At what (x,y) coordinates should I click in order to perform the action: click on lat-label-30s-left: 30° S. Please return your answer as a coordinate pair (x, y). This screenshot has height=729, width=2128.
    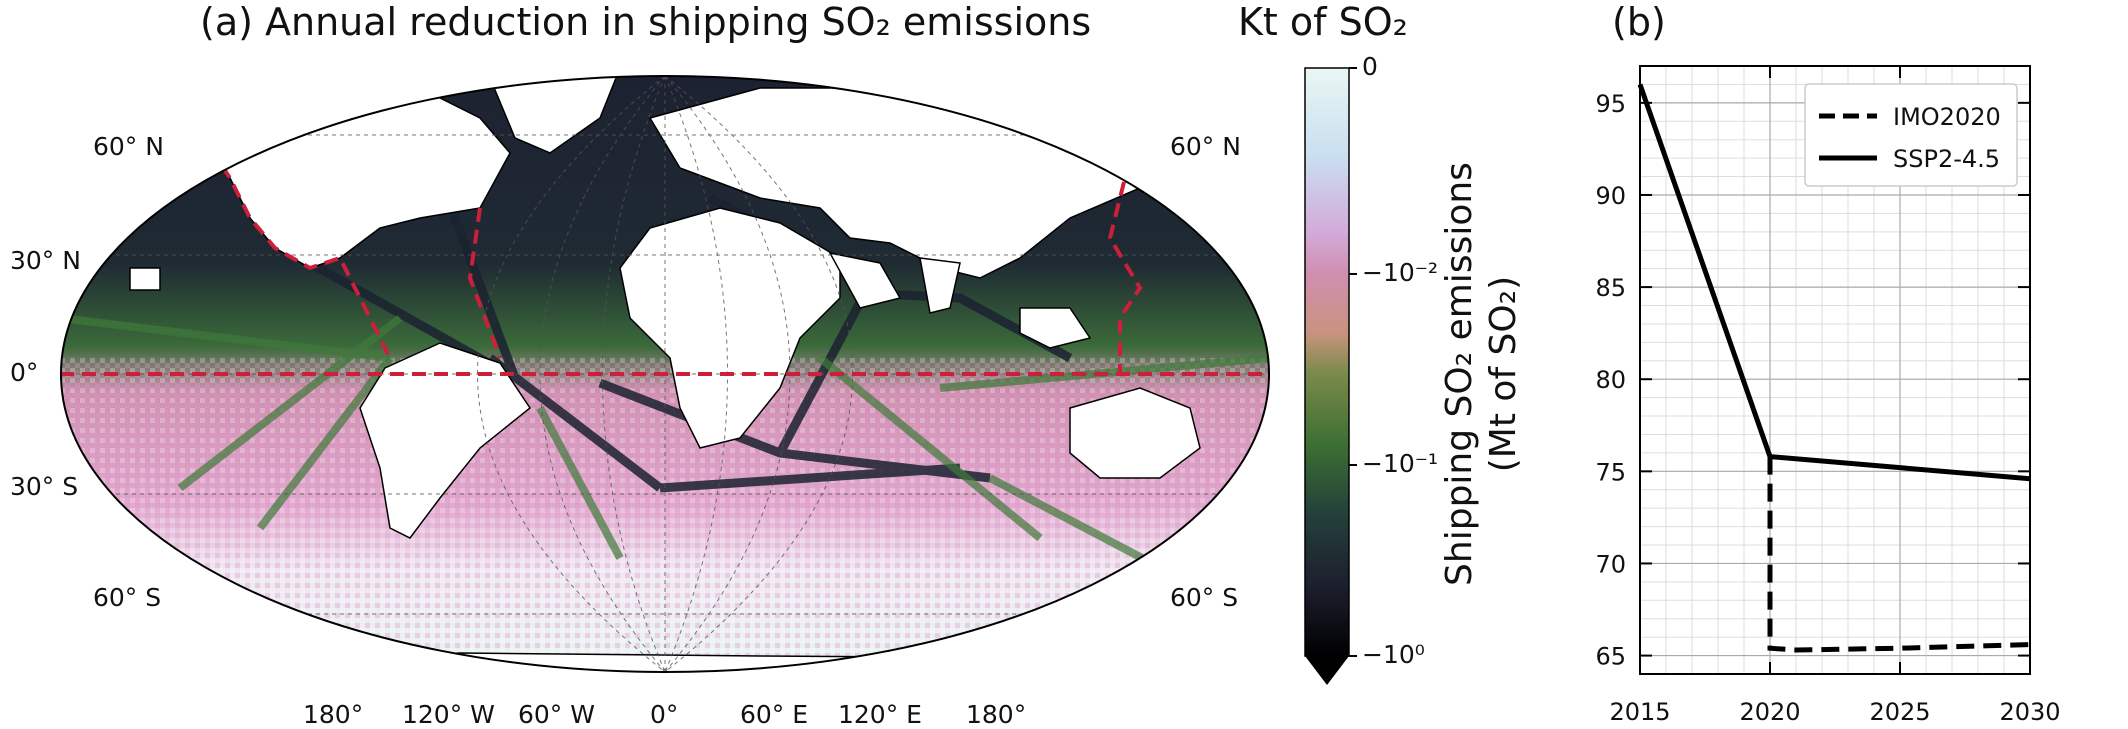
    Looking at the image, I should click on (44, 486).